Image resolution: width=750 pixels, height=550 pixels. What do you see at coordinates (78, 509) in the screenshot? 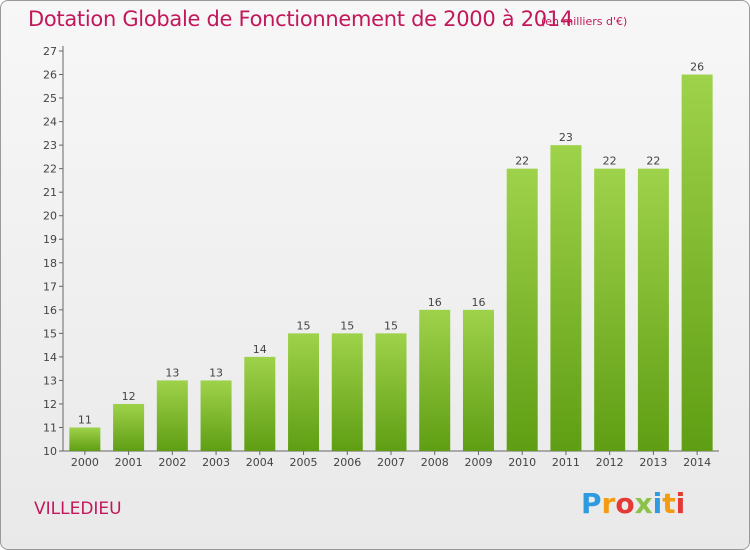
I see `commune-name: VILLEDIEU` at bounding box center [78, 509].